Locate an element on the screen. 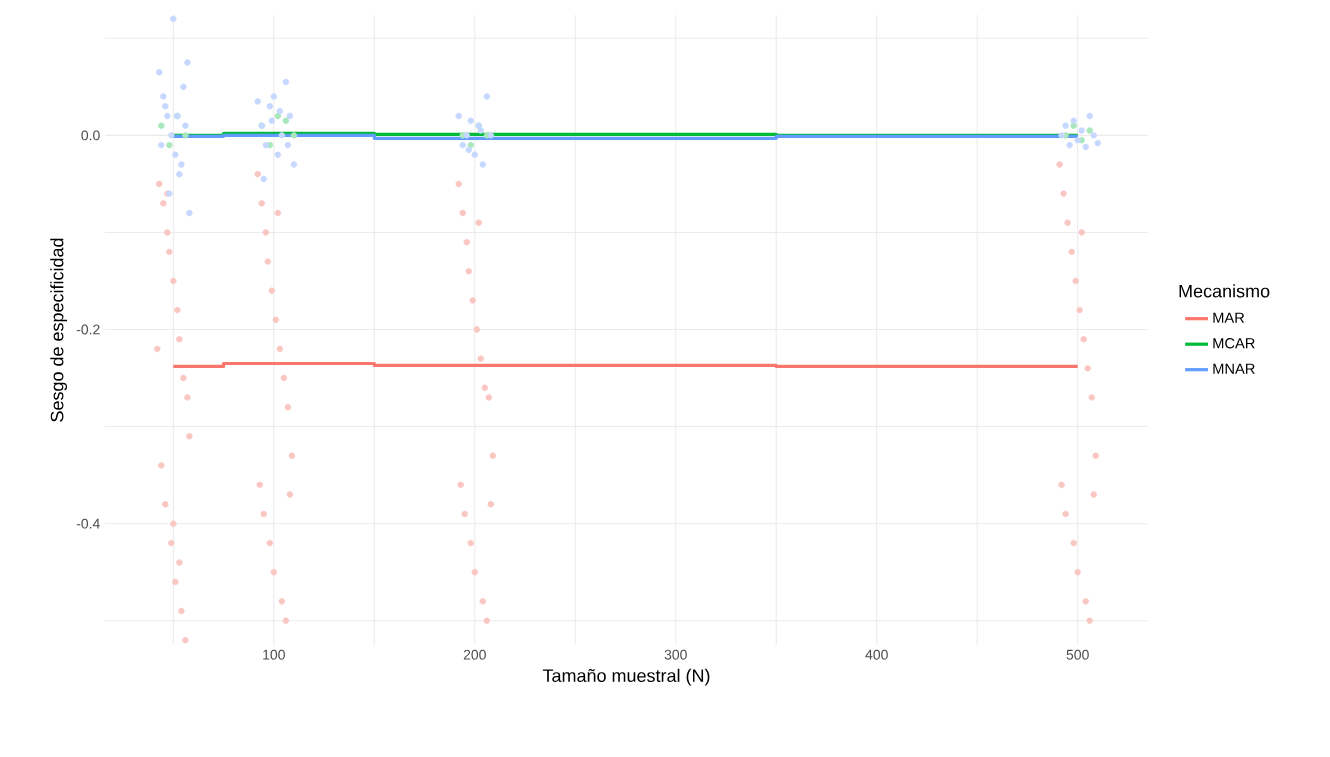 The height and width of the screenshot is (757, 1330). x-tick-label: 300 is located at coordinates (675, 654).